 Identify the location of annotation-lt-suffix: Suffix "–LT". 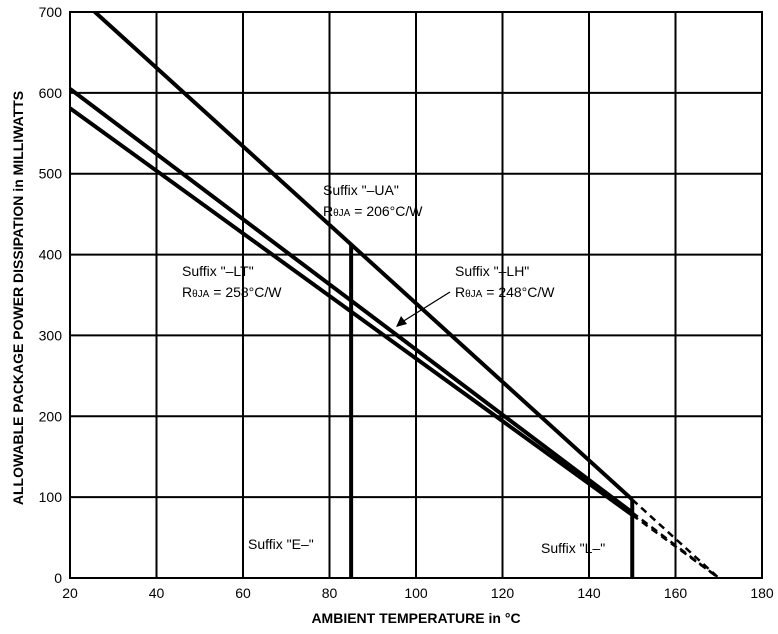
(218, 271).